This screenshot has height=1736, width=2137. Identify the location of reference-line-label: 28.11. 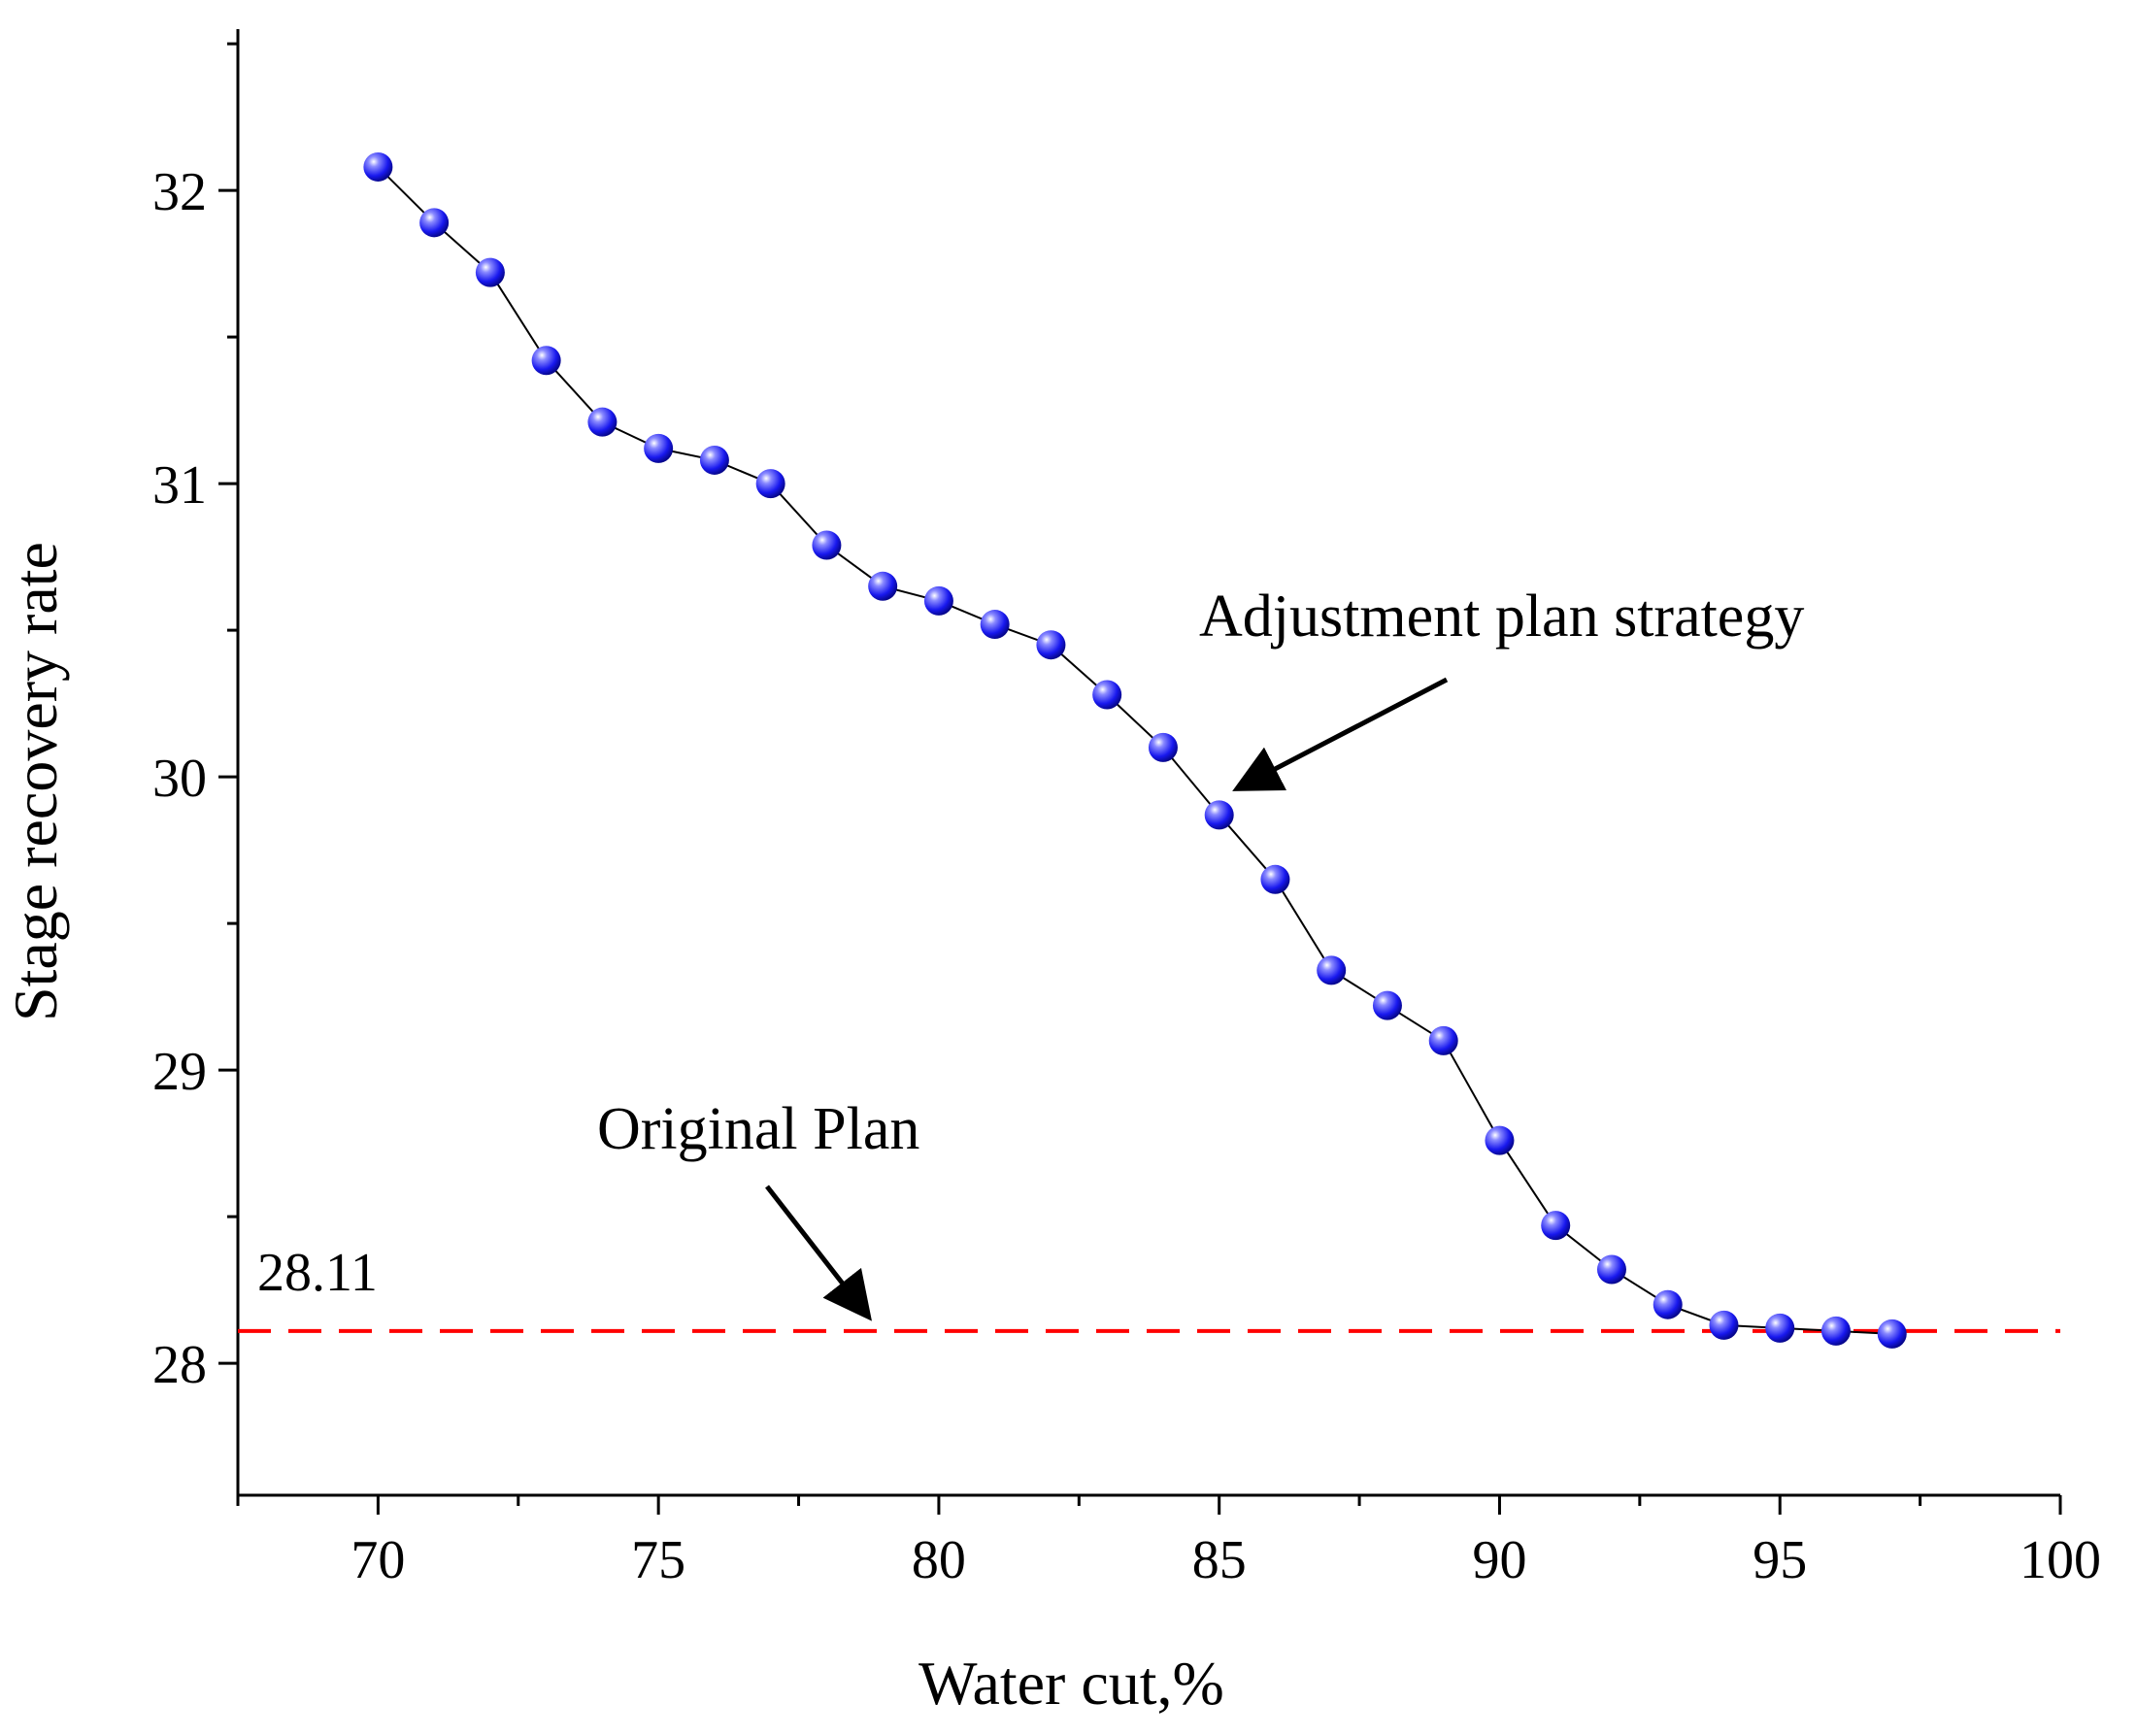
(317, 1273).